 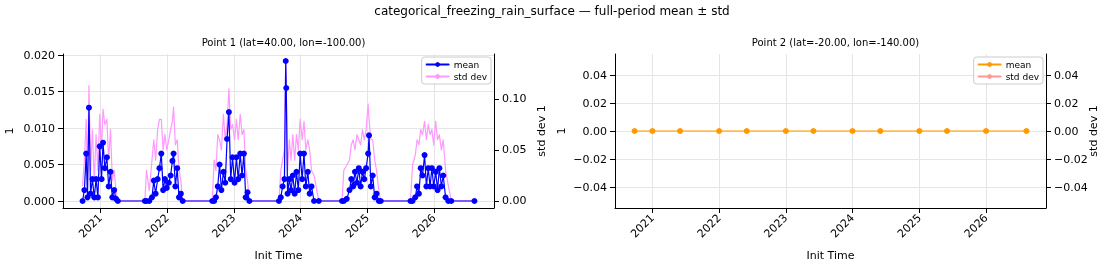 What do you see at coordinates (594, 75) in the screenshot?
I see `y-tick-label: 0.04` at bounding box center [594, 75].